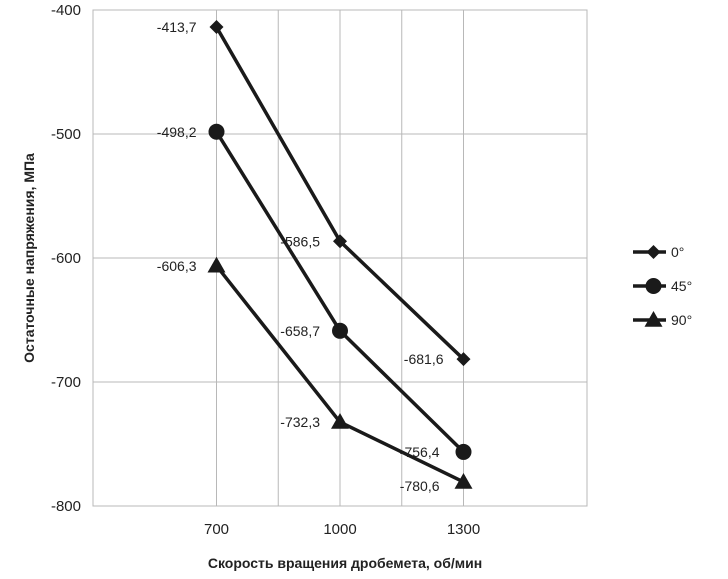  I want to click on data-label: -681,6, so click(424, 359).